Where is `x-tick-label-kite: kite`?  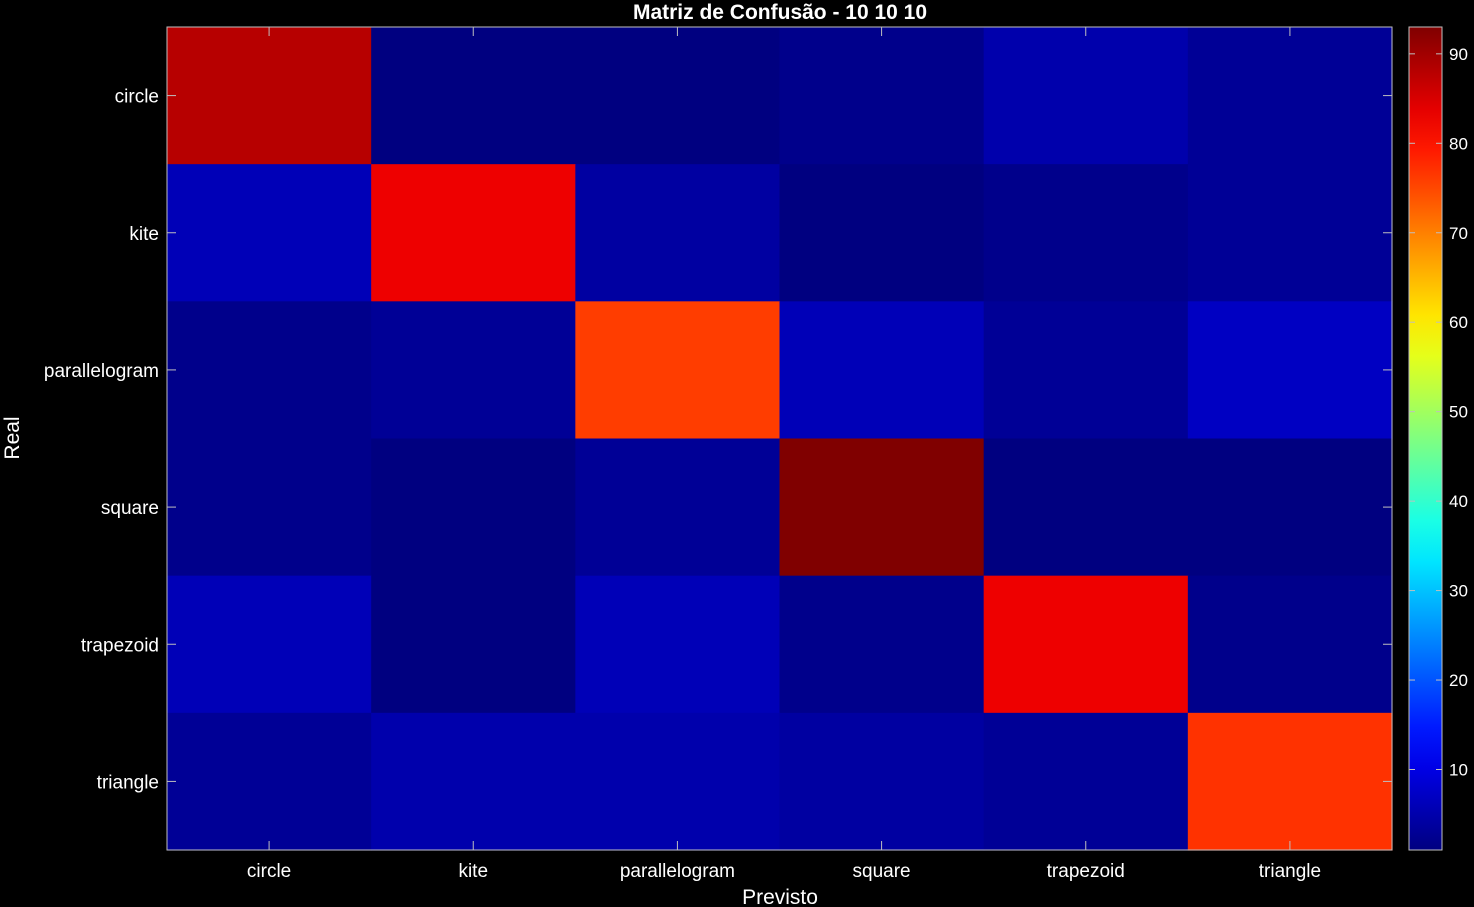
x-tick-label-kite: kite is located at coordinates (473, 871).